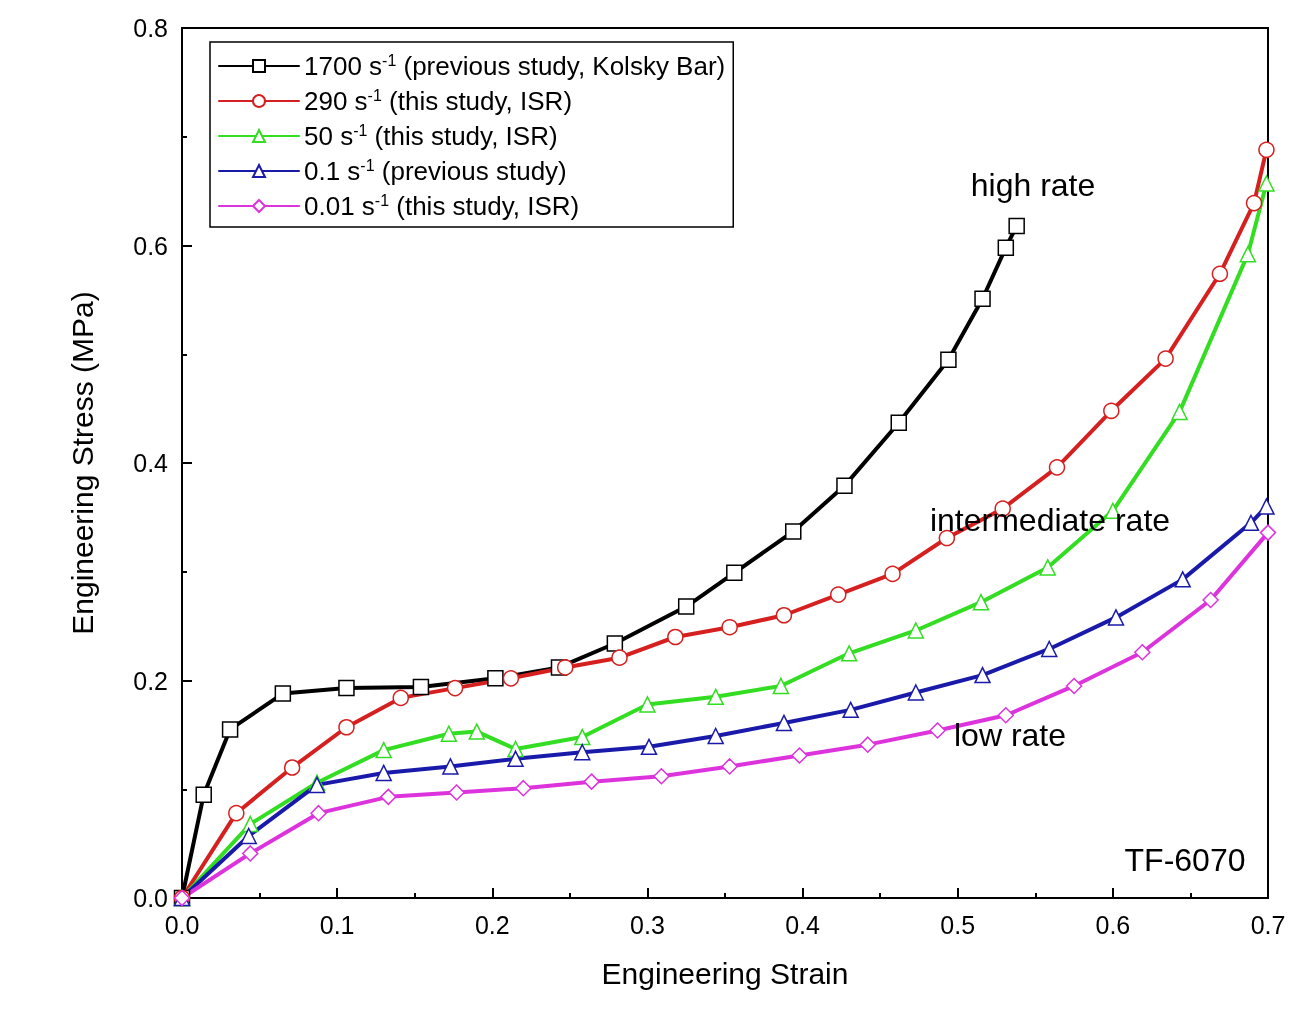 The height and width of the screenshot is (1034, 1294). I want to click on x-tick-label: 0.2, so click(492, 924).